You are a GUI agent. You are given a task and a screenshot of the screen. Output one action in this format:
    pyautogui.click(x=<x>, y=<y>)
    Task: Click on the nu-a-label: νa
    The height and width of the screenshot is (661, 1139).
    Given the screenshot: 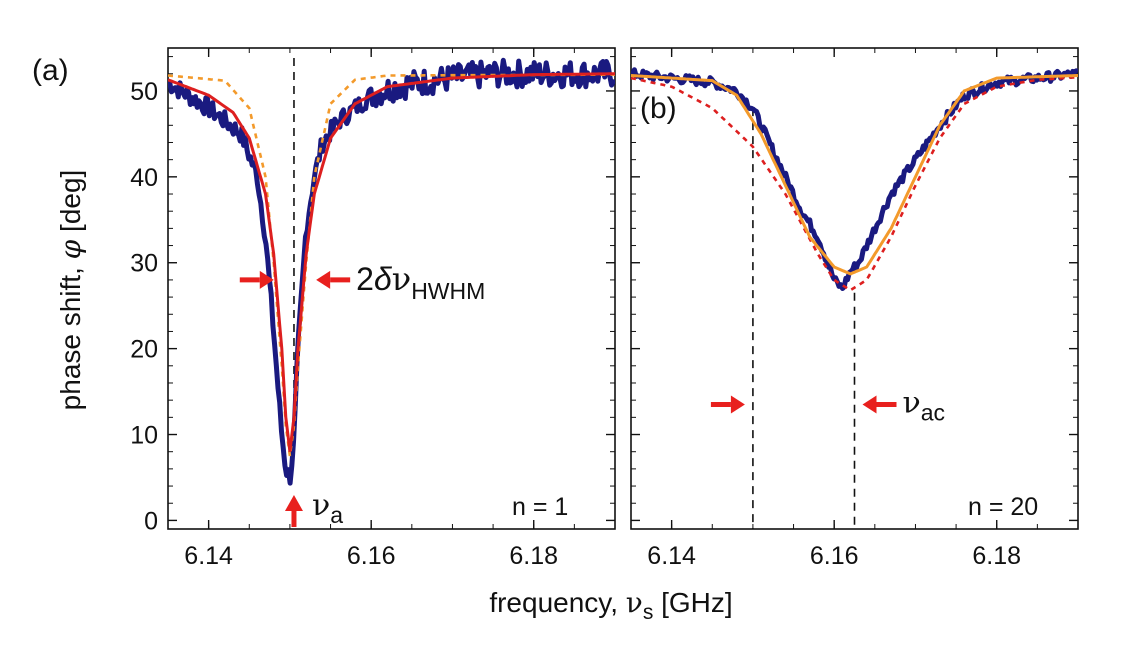 What is the action you would take?
    pyautogui.click(x=327, y=508)
    